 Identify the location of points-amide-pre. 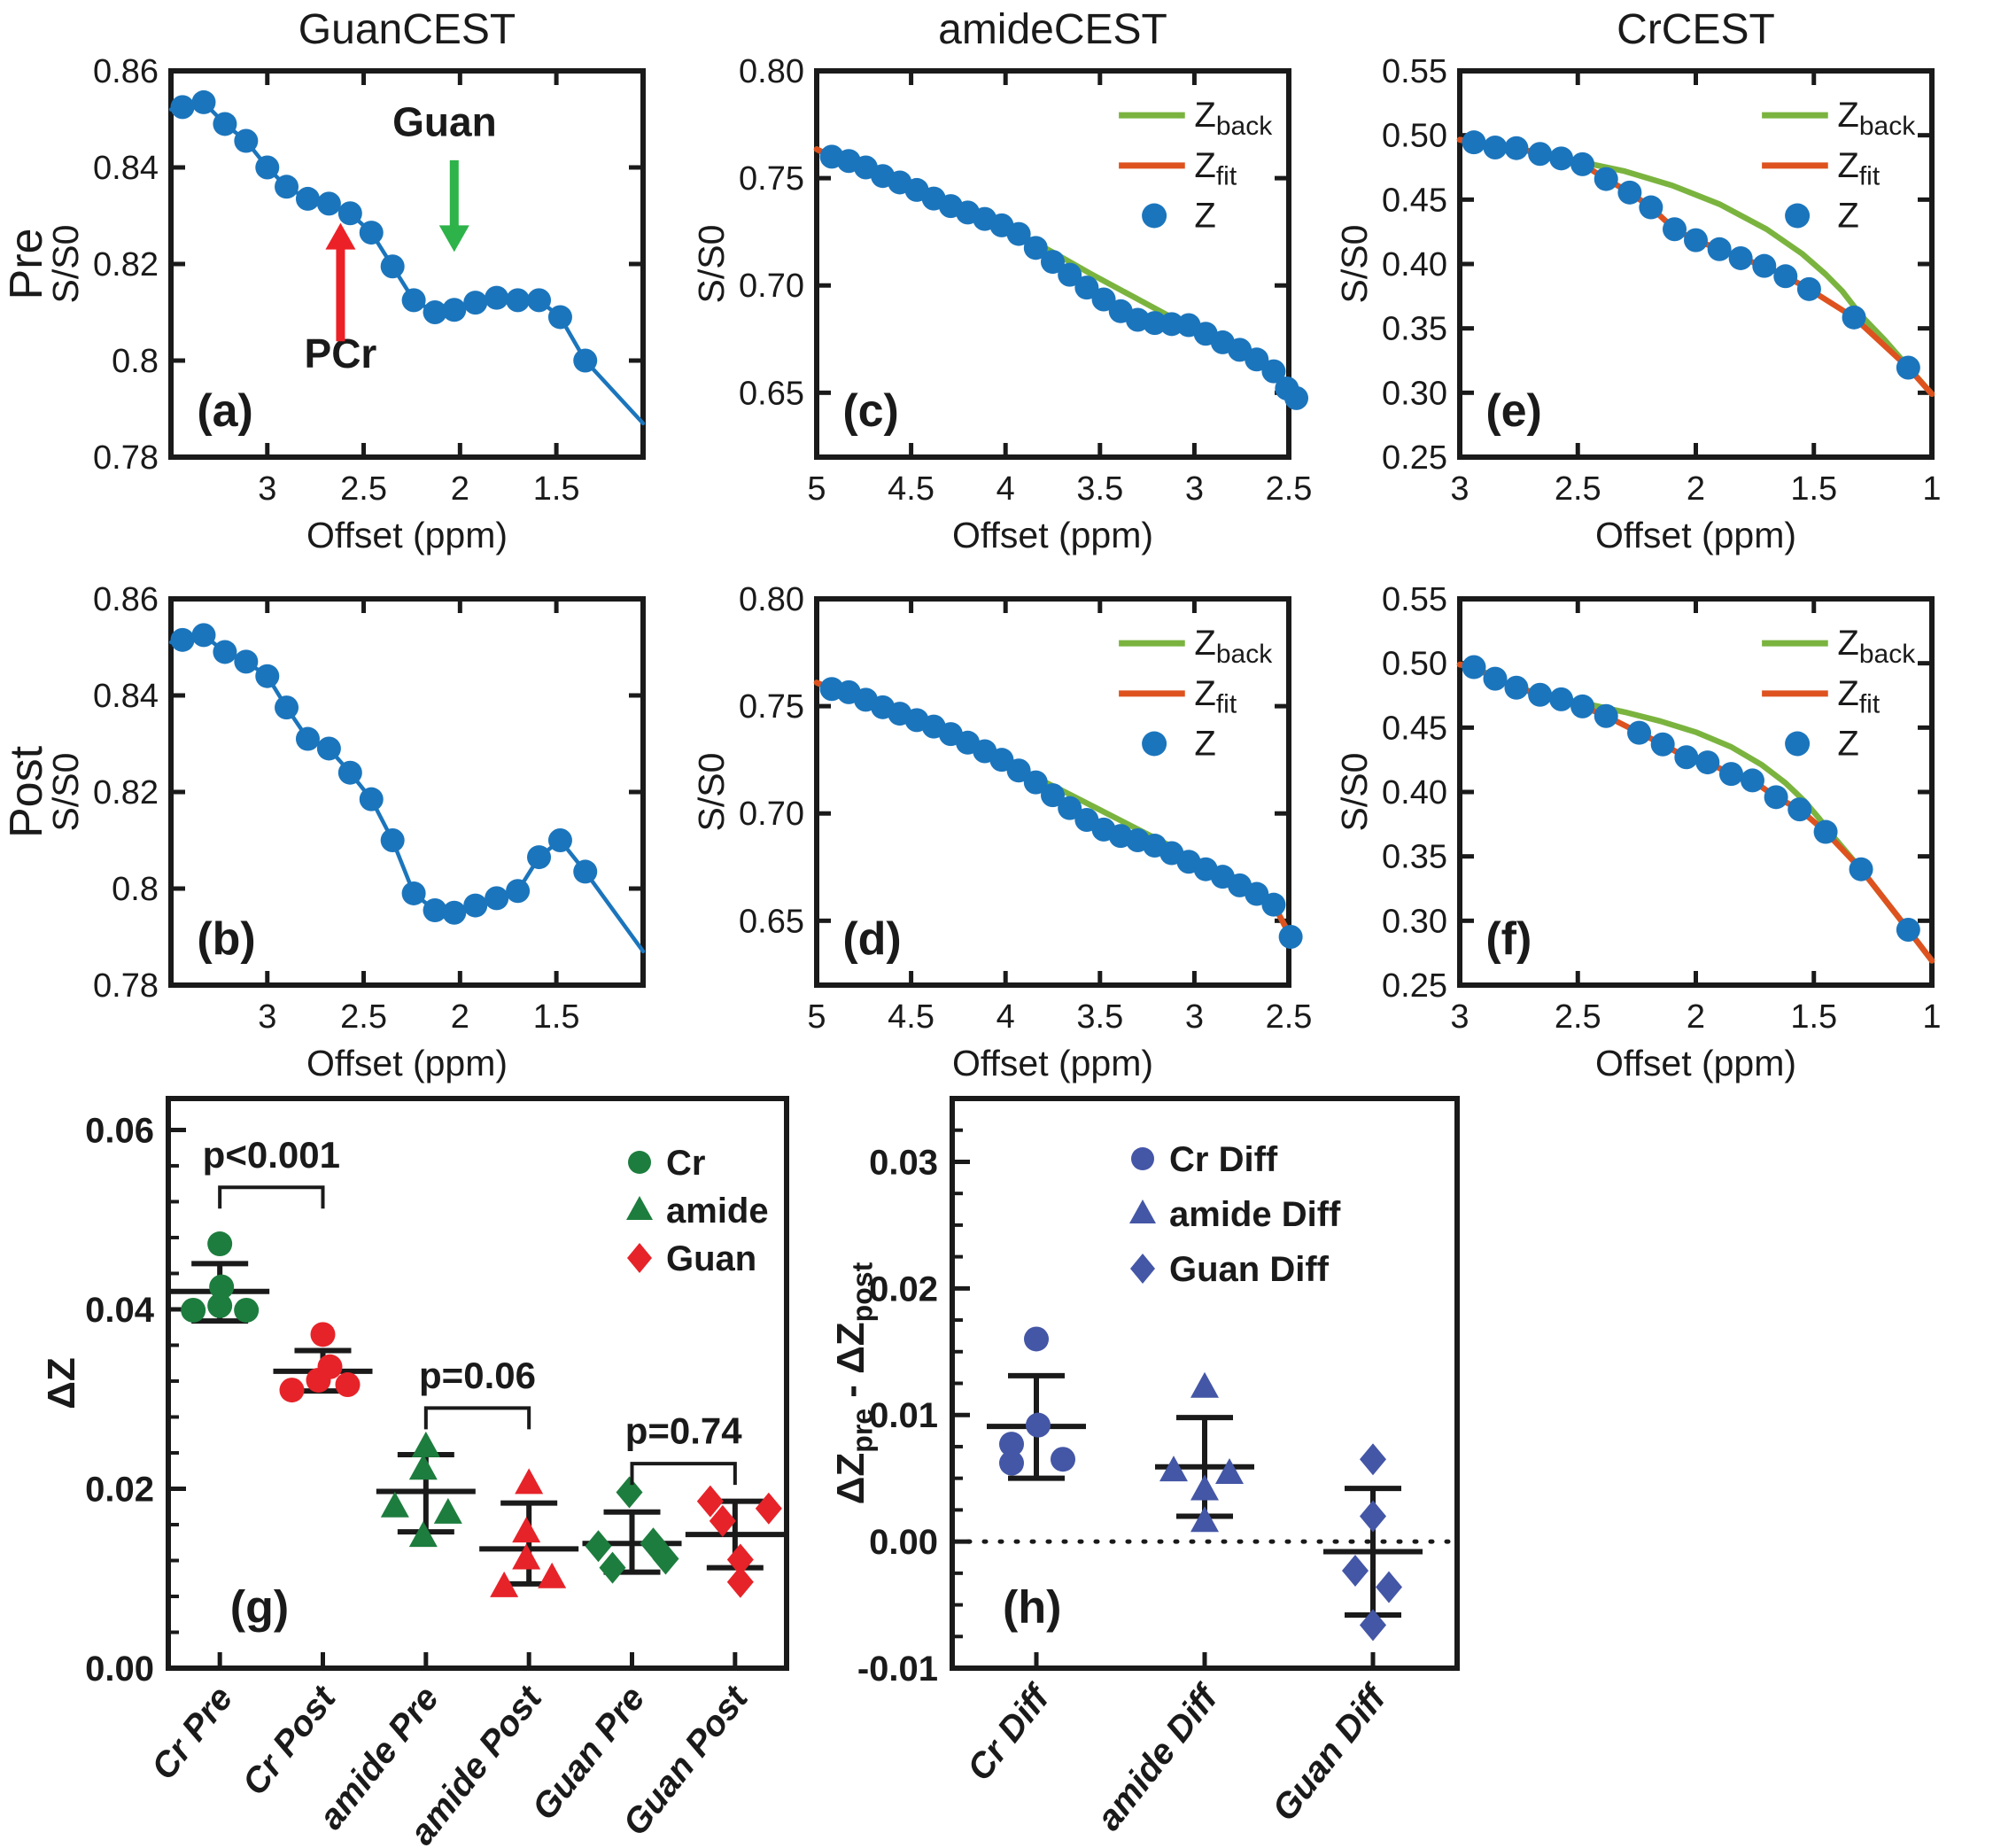
(421, 1490).